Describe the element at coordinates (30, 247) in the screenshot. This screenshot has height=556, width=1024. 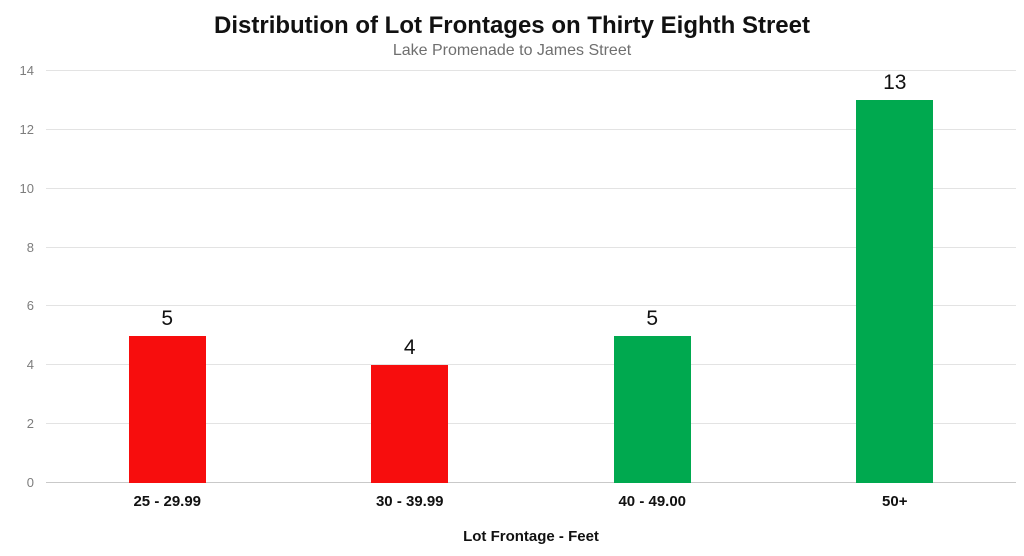
I see `y-tick-label: 8` at that location.